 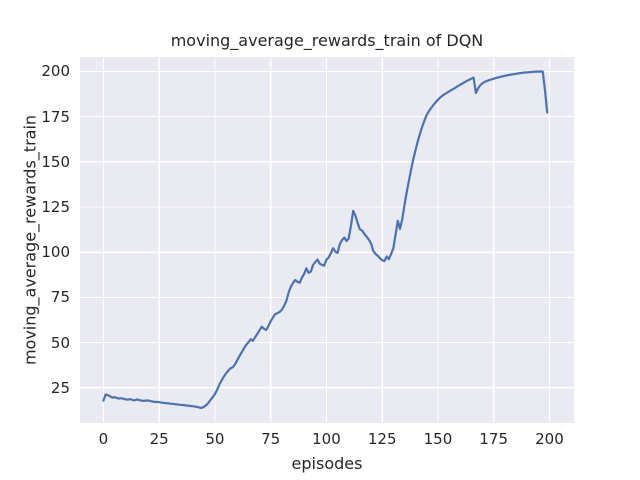 I want to click on x-tick-label: 100, so click(x=326, y=439).